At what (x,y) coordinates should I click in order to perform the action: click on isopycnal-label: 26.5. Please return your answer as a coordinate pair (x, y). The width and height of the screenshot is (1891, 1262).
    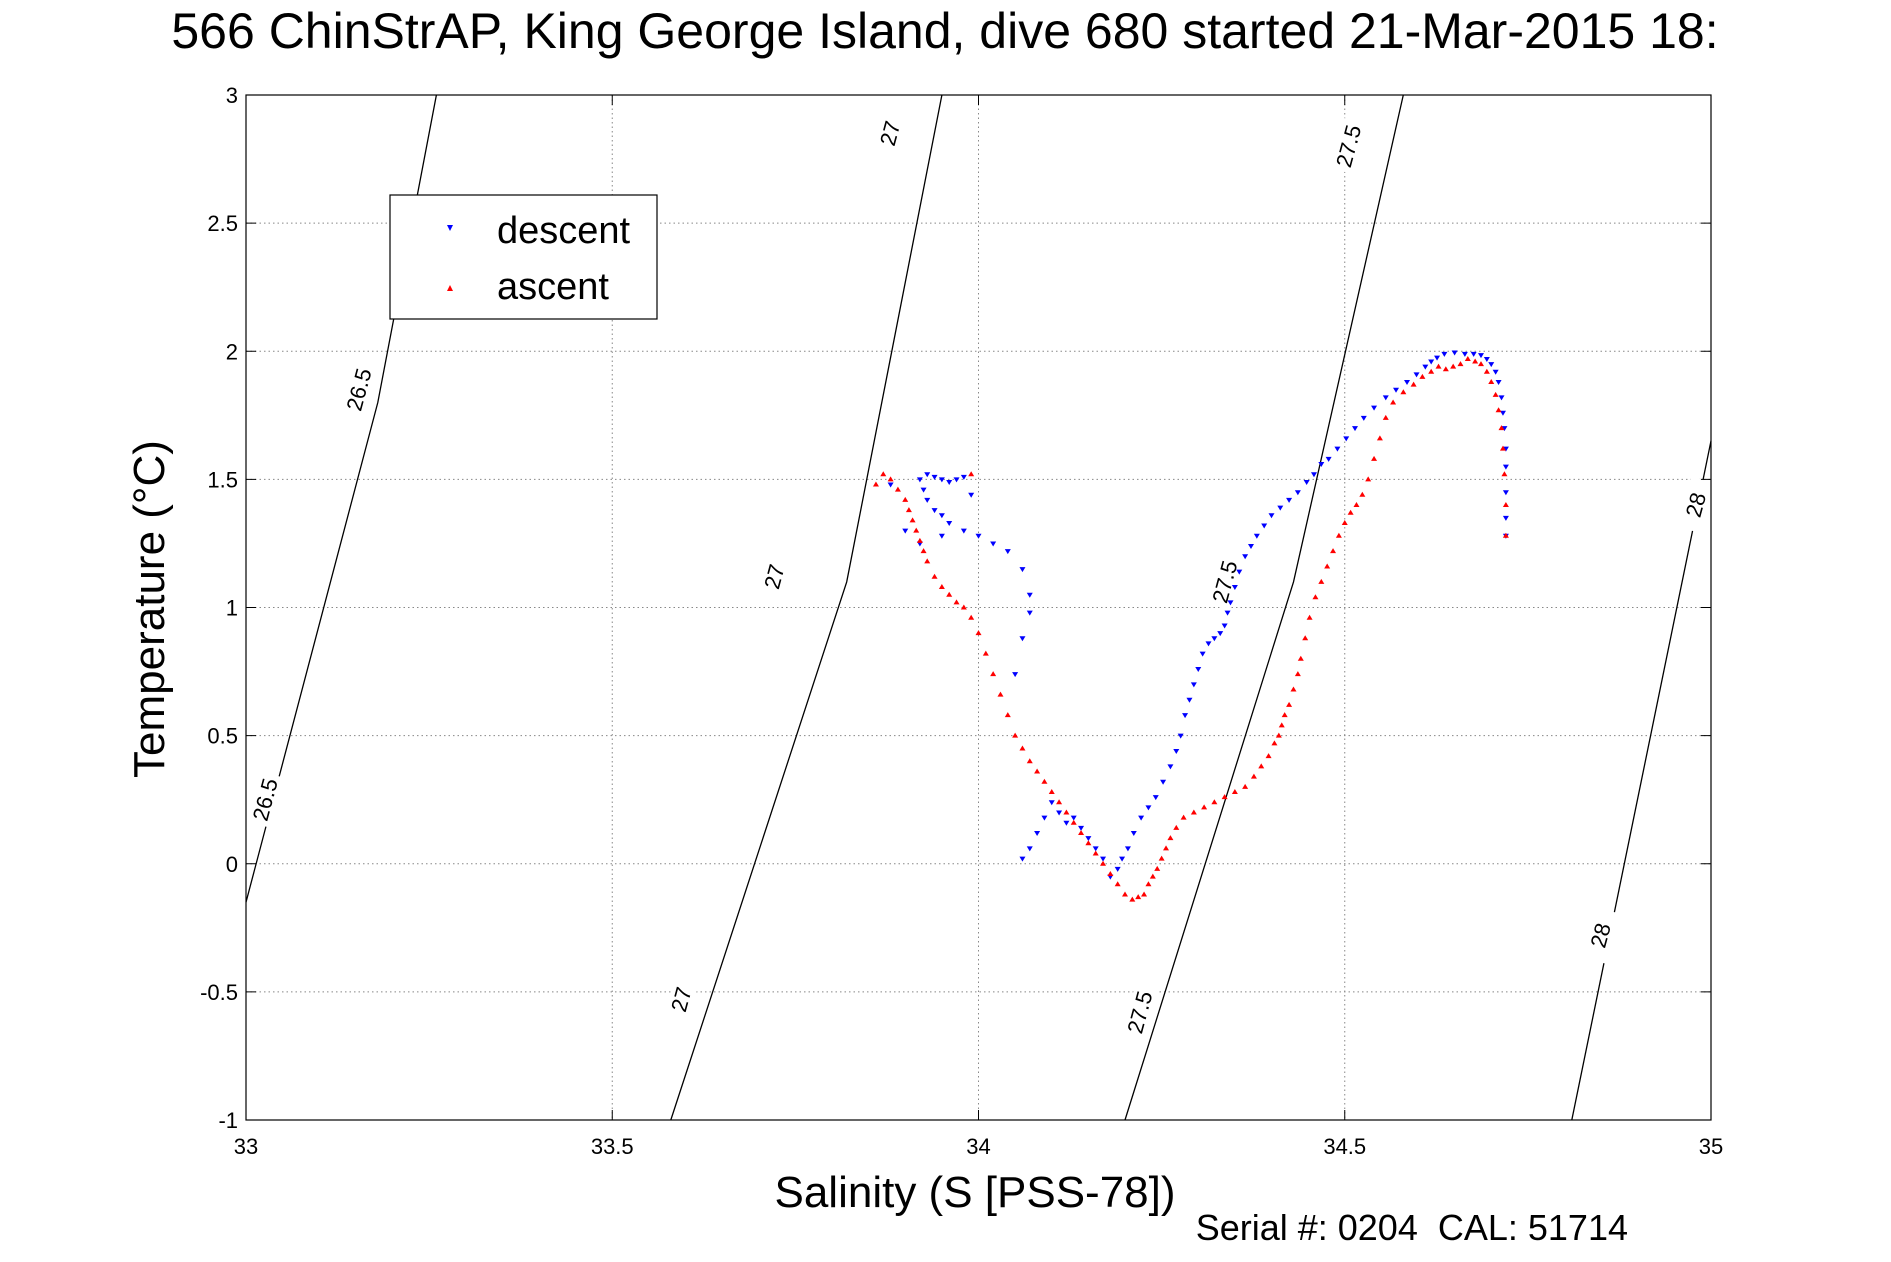
    Looking at the image, I should click on (358, 390).